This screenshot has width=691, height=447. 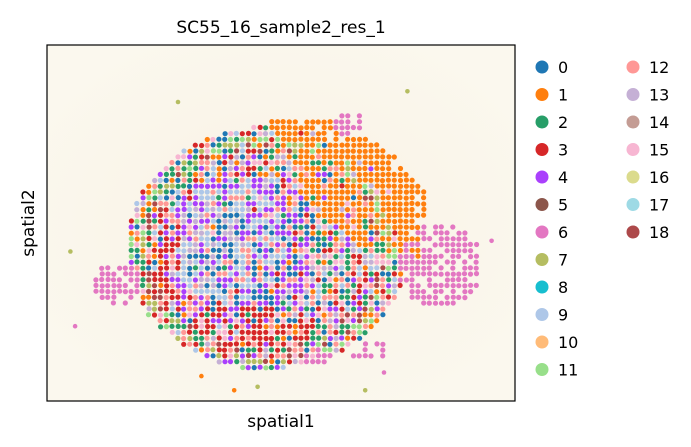 What do you see at coordinates (647, 122) in the screenshot?
I see `legend-item-14: 14` at bounding box center [647, 122].